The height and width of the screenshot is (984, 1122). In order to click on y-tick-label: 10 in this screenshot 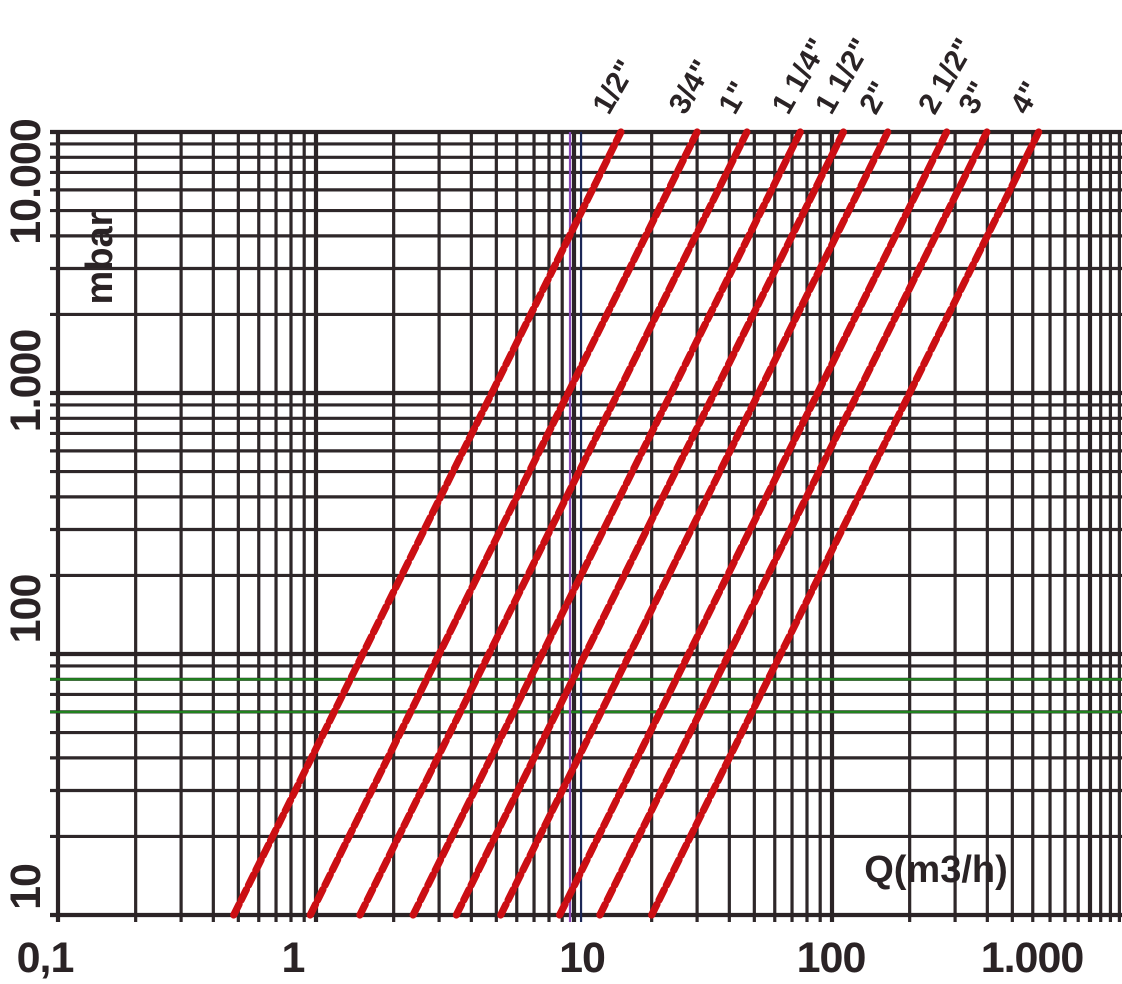, I will do `click(26, 887)`.